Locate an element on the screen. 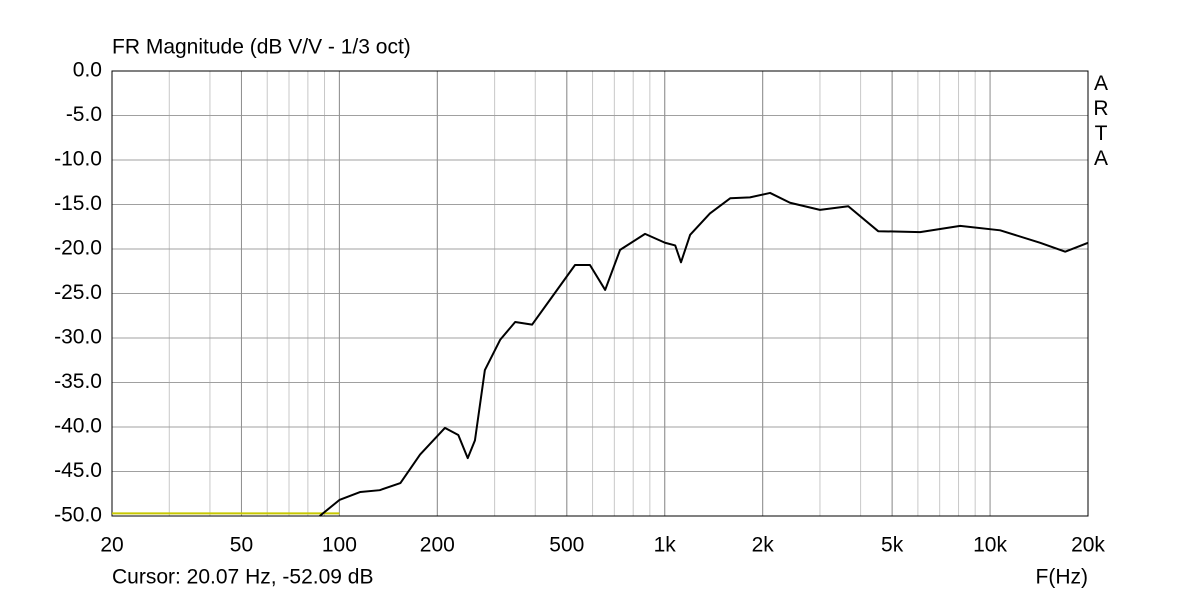 Image resolution: width=1200 pixels, height=600 pixels. chart-title: FR Magnitude (dB V/V - 1/3 oct) is located at coordinates (261, 47).